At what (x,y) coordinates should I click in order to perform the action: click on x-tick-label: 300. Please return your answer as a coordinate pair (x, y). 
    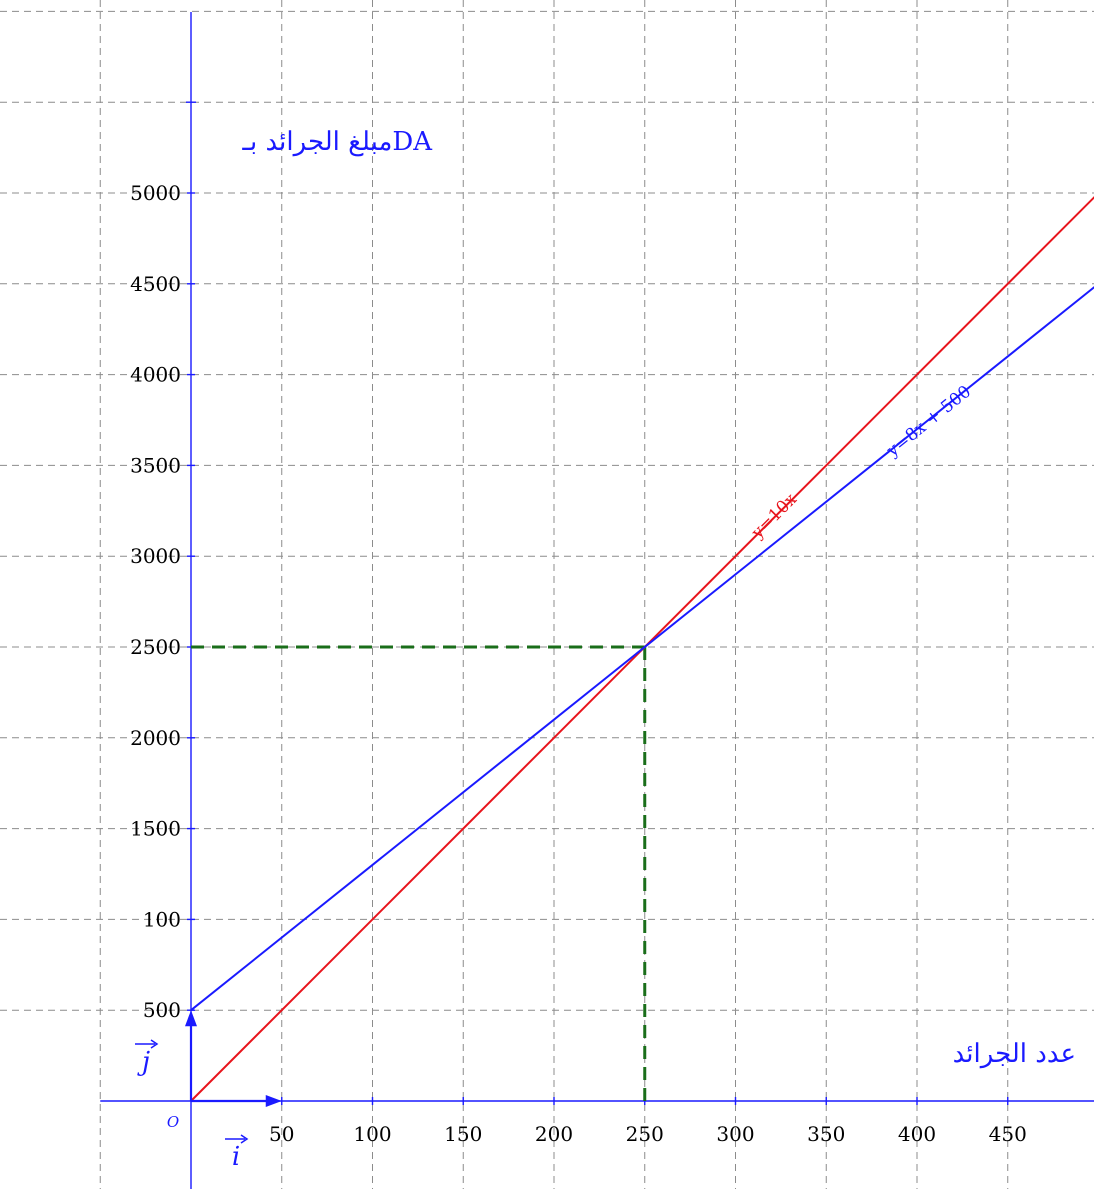
    Looking at the image, I should click on (735, 1134).